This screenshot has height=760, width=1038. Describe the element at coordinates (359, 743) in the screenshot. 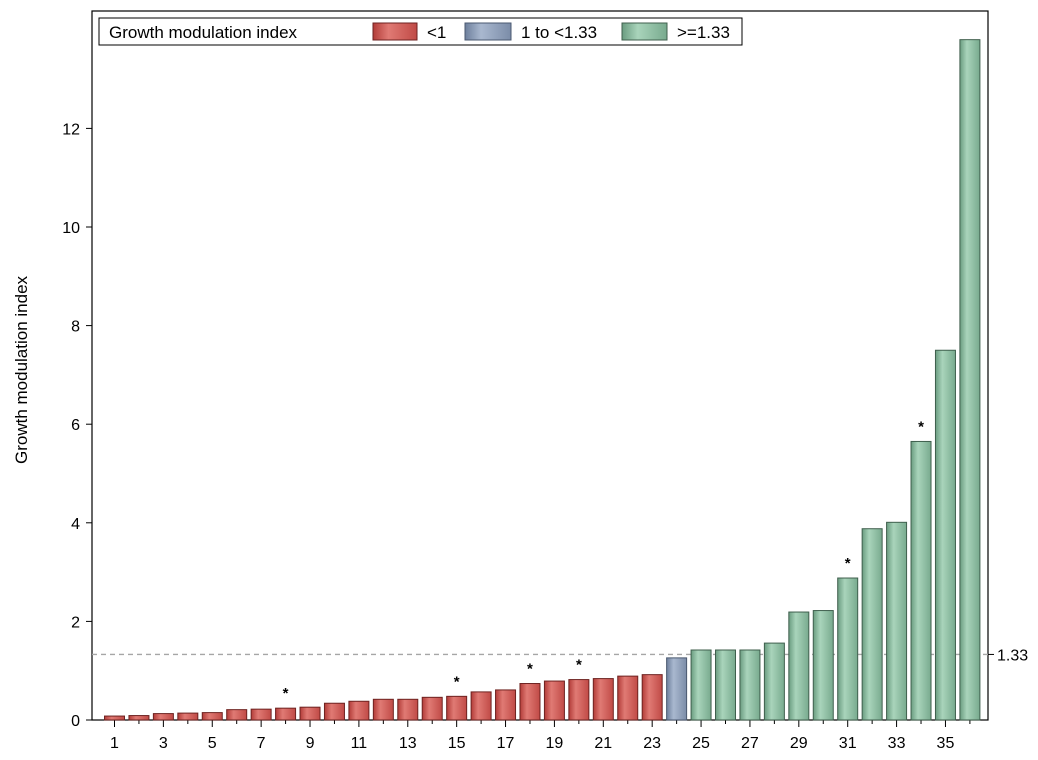

I see `x-tick-label: 11` at that location.